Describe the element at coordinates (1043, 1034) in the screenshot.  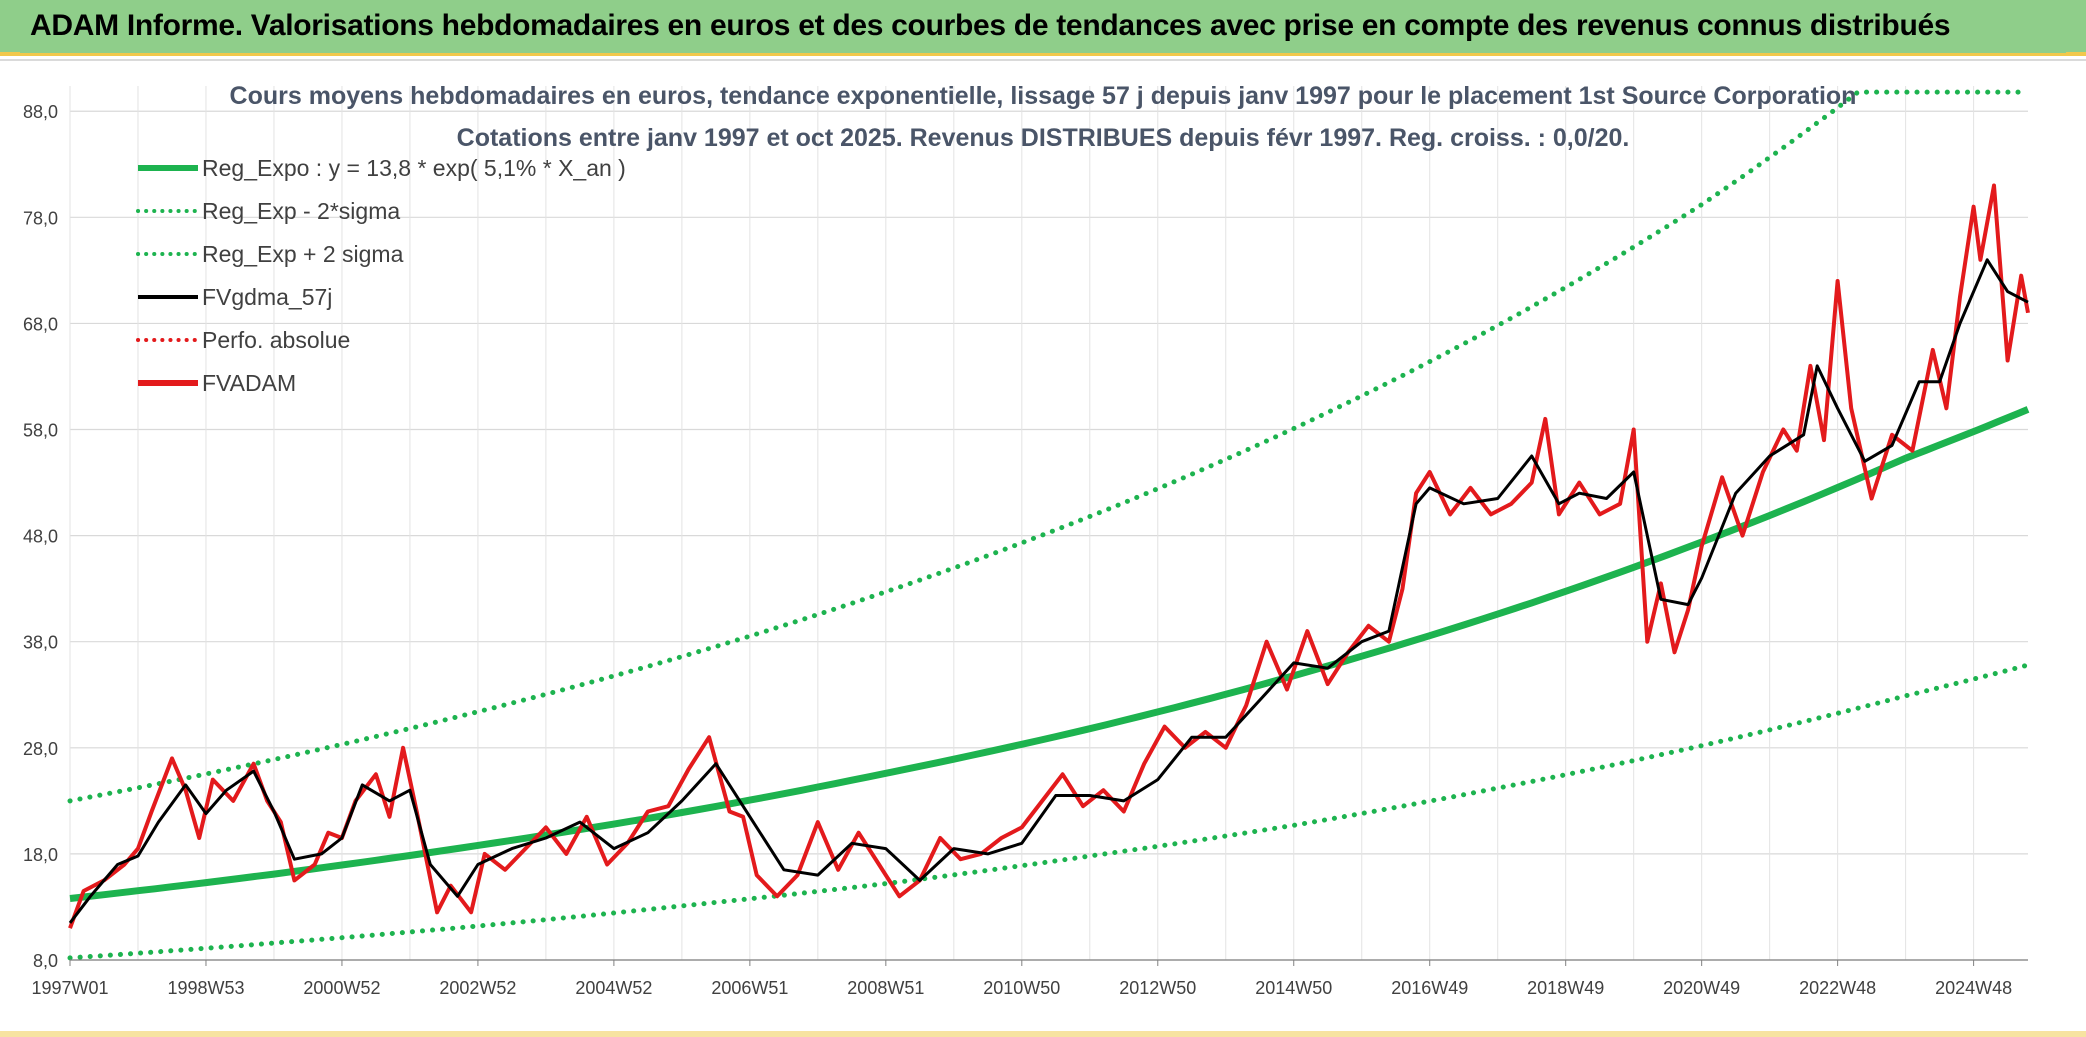
I see `bottom-strip` at that location.